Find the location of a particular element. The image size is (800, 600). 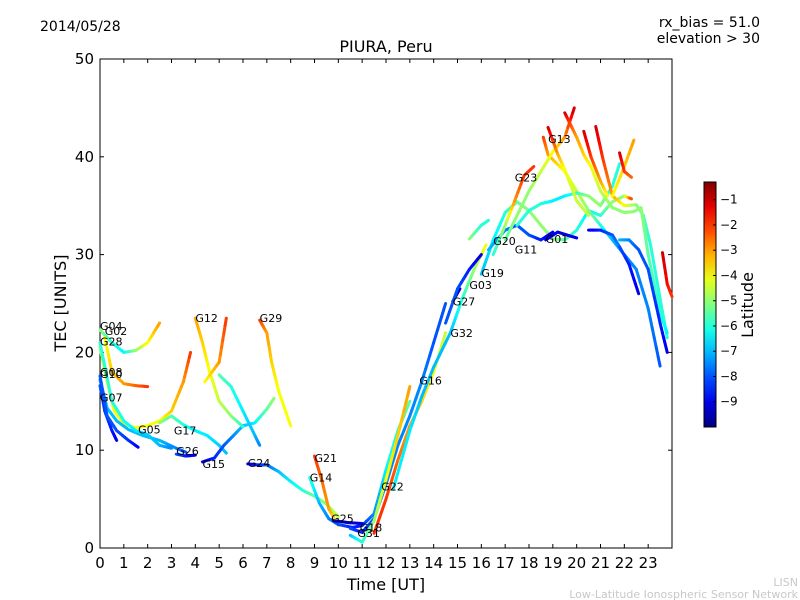

series-G13l is located at coordinates (625, 165).